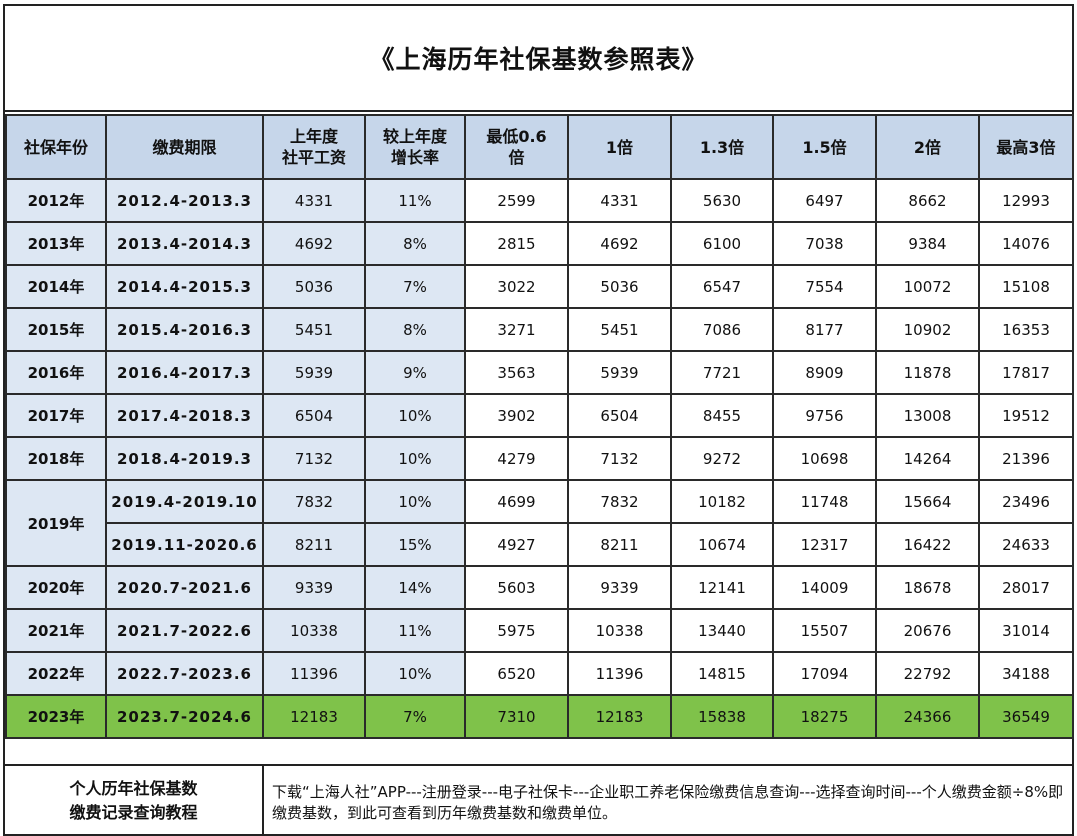  I want to click on header-cell: 上年度 社平工资, so click(314, 147).